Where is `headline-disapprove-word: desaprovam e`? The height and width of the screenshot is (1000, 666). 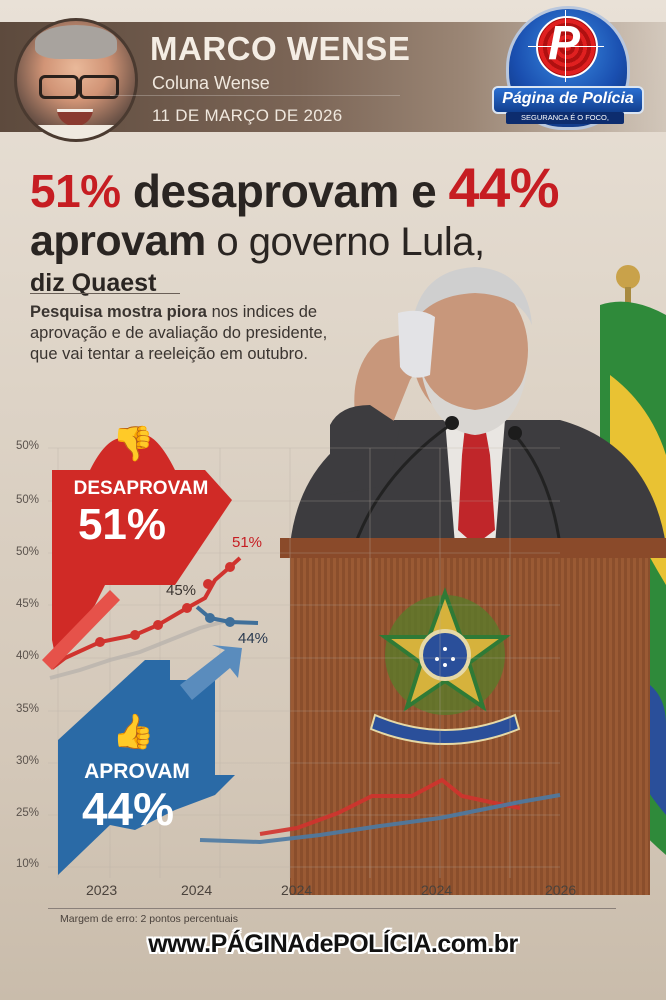 headline-disapprove-word: desaprovam e is located at coordinates (284, 191).